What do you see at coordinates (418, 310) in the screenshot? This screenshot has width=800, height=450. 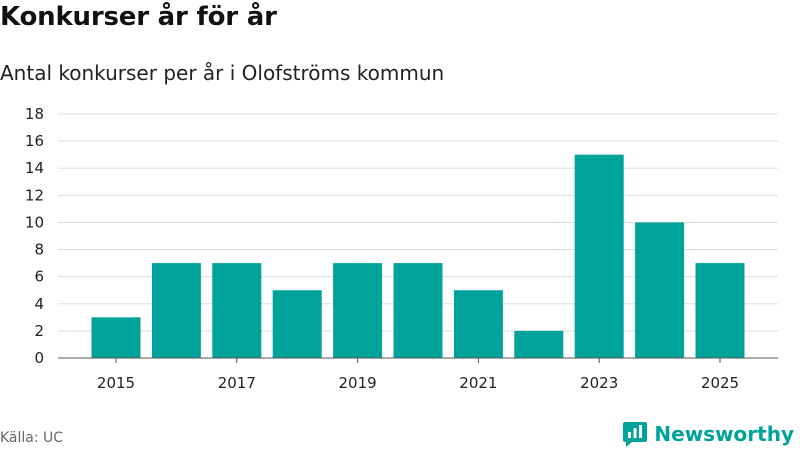 I see `bar-2020` at bounding box center [418, 310].